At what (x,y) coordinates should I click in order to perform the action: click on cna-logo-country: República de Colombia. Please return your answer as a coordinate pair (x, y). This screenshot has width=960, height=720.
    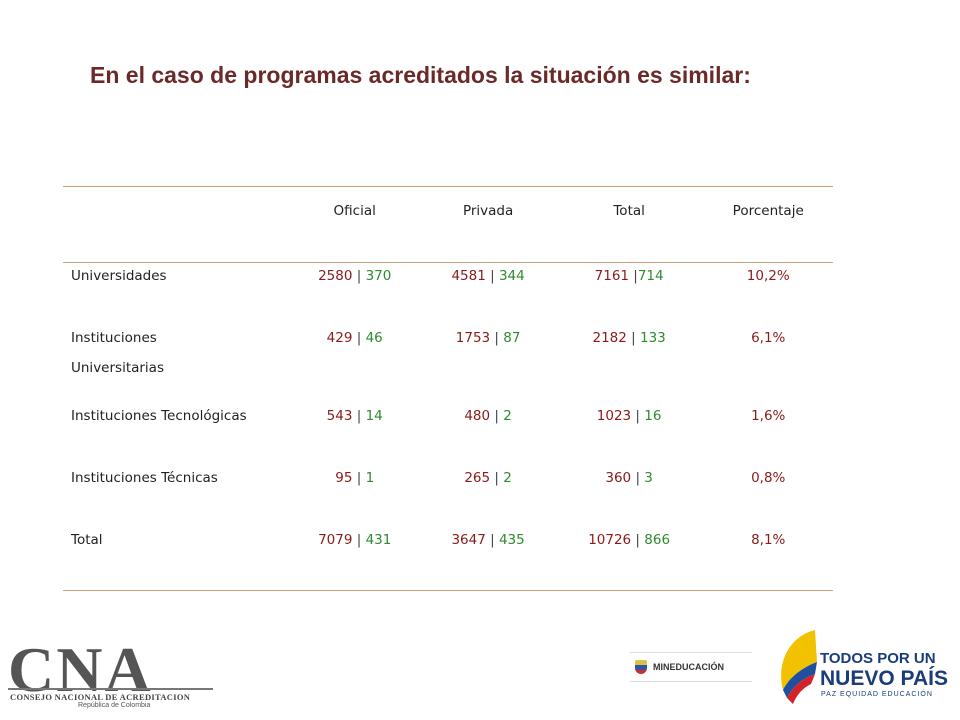
    Looking at the image, I should click on (114, 705).